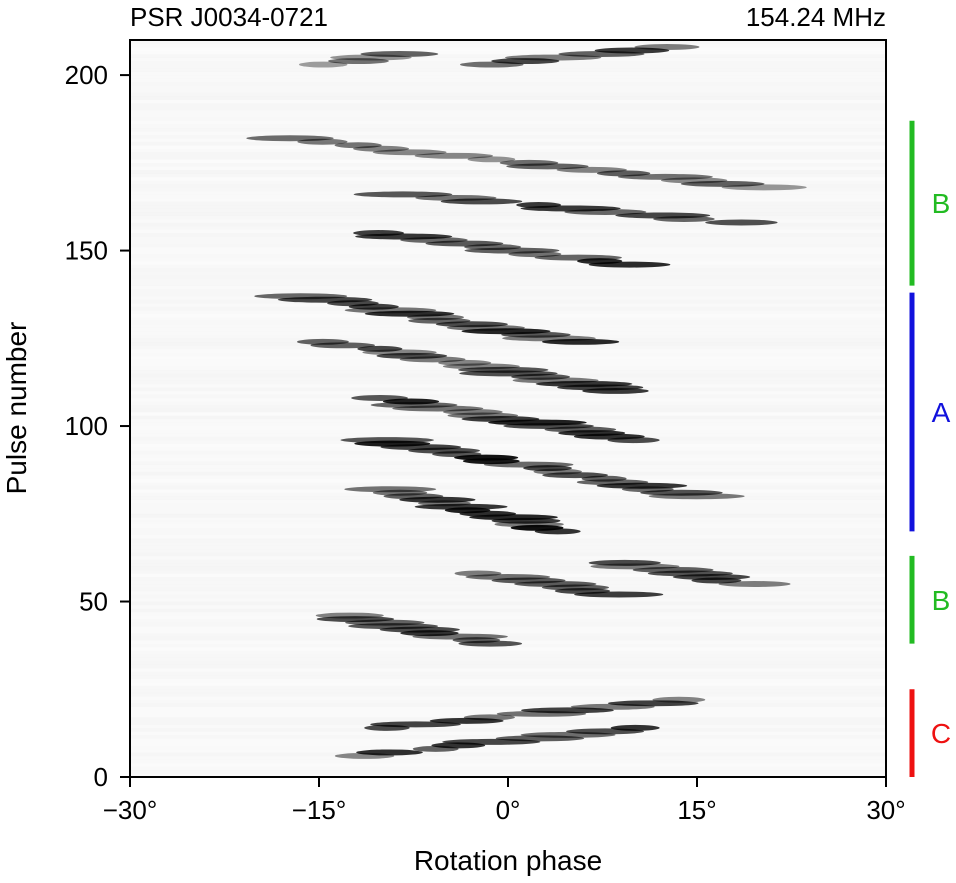  What do you see at coordinates (941, 412) in the screenshot?
I see `mode-label: A` at bounding box center [941, 412].